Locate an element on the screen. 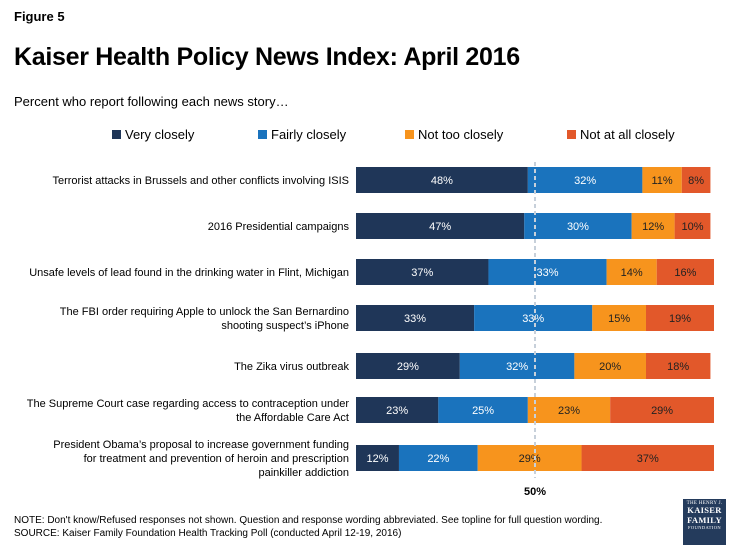  data-label: 22% is located at coordinates (438, 459).